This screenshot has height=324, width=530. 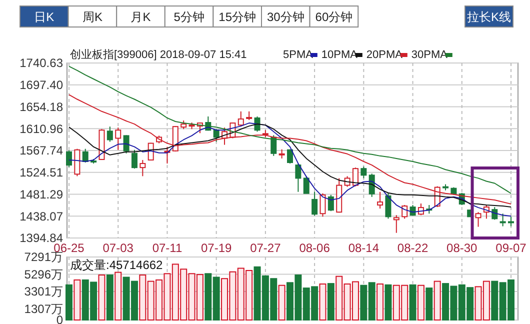 I want to click on text: 15分钟, so click(x=237, y=17).